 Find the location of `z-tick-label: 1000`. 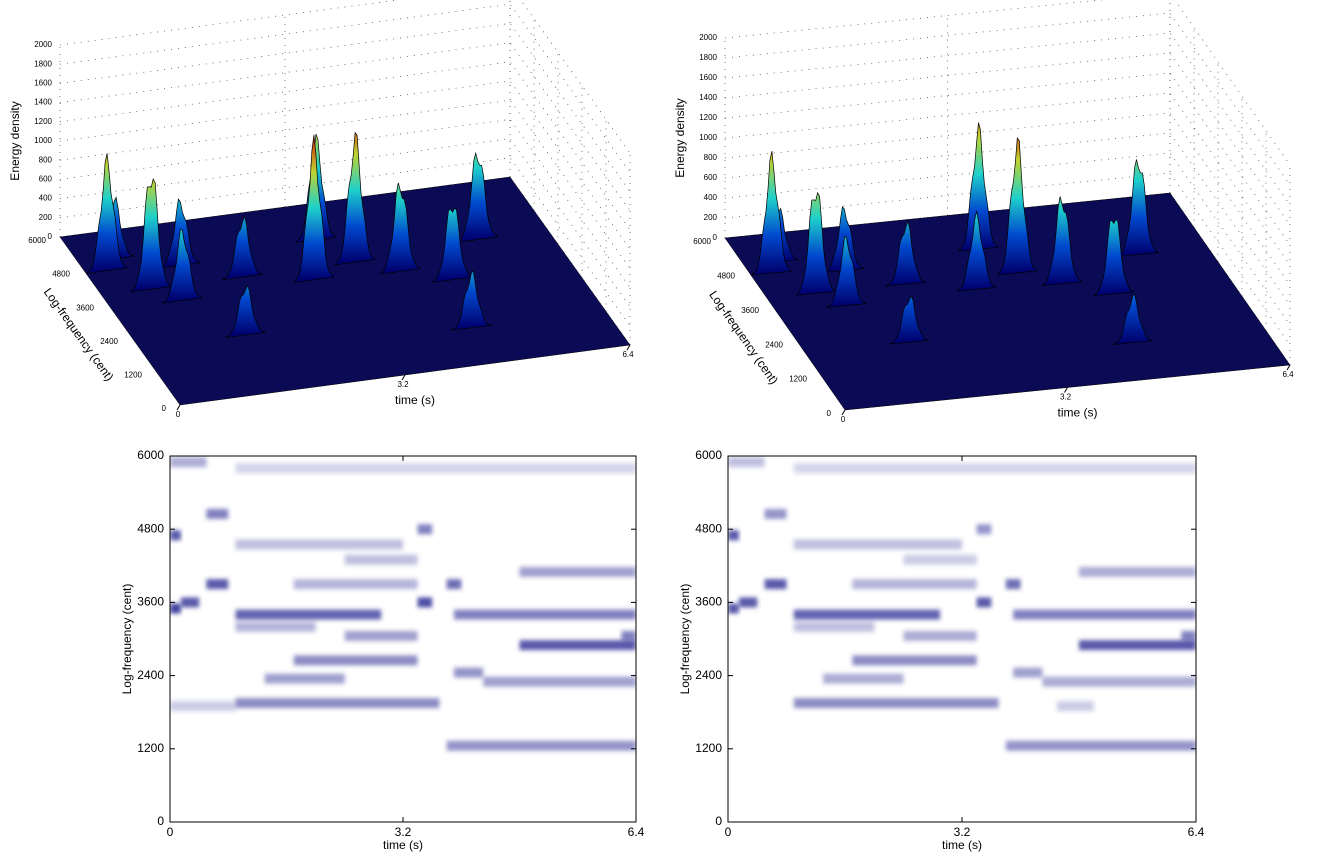

z-tick-label: 1000 is located at coordinates (708, 137).